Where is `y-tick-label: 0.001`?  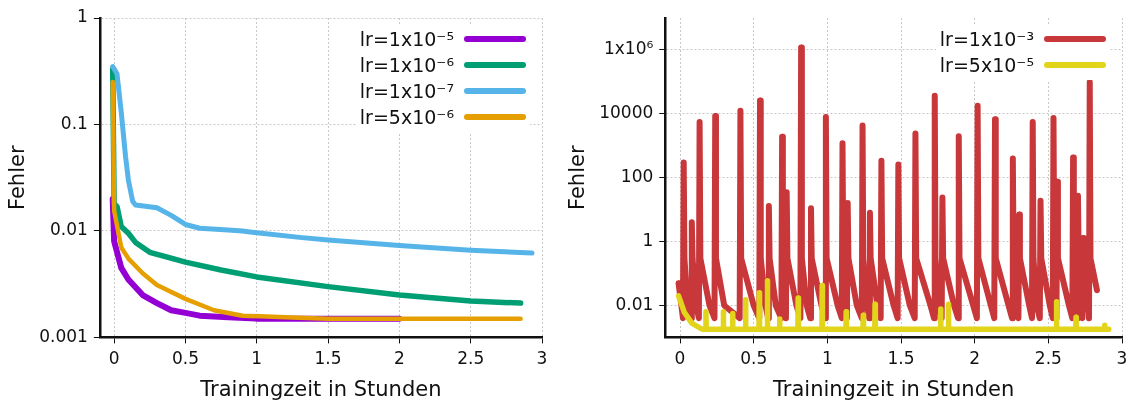
y-tick-label: 0.001 is located at coordinates (63, 335).